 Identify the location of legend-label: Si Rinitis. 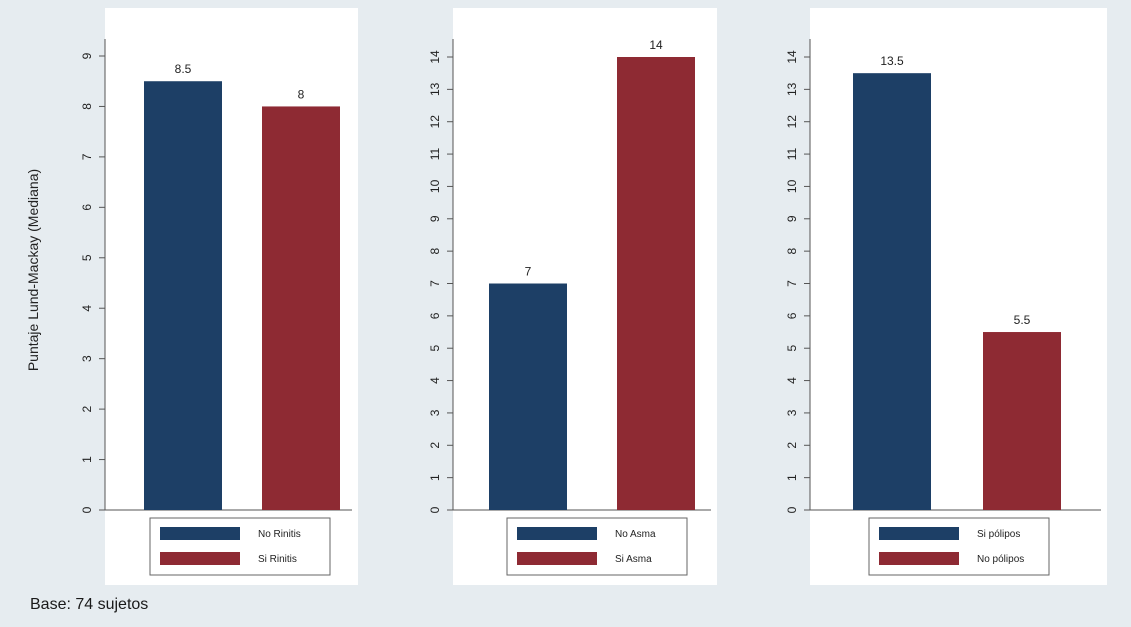
(277, 559).